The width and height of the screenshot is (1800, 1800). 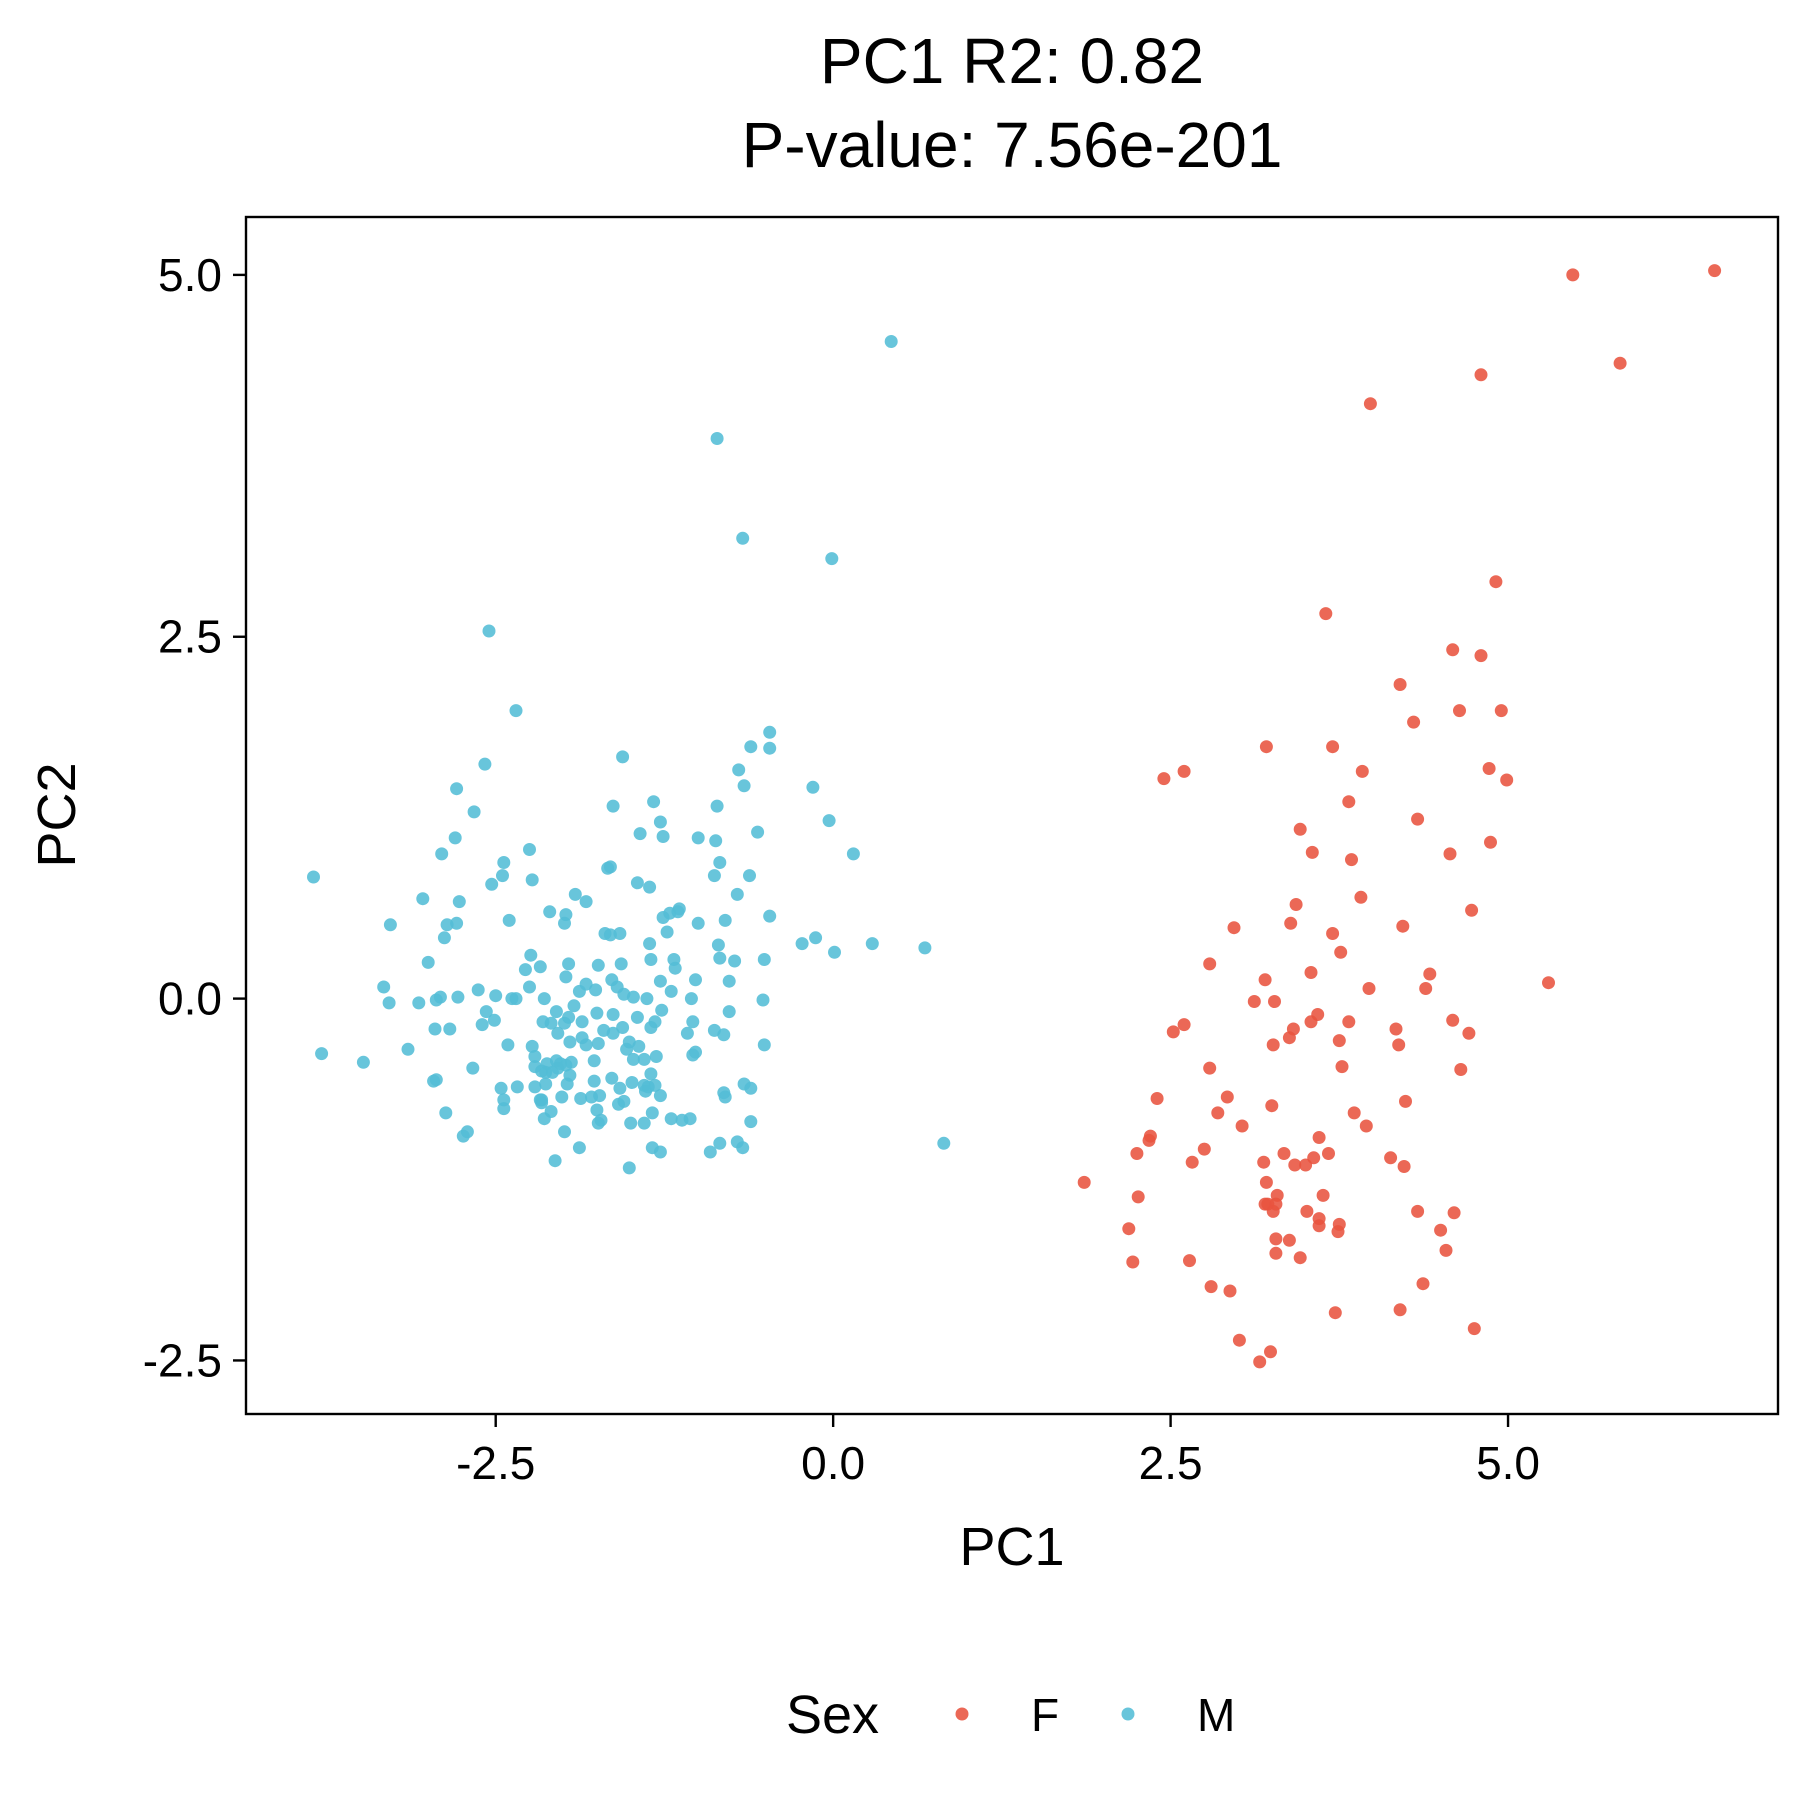 What do you see at coordinates (495, 1463) in the screenshot?
I see `x-tick-label: -2.5` at bounding box center [495, 1463].